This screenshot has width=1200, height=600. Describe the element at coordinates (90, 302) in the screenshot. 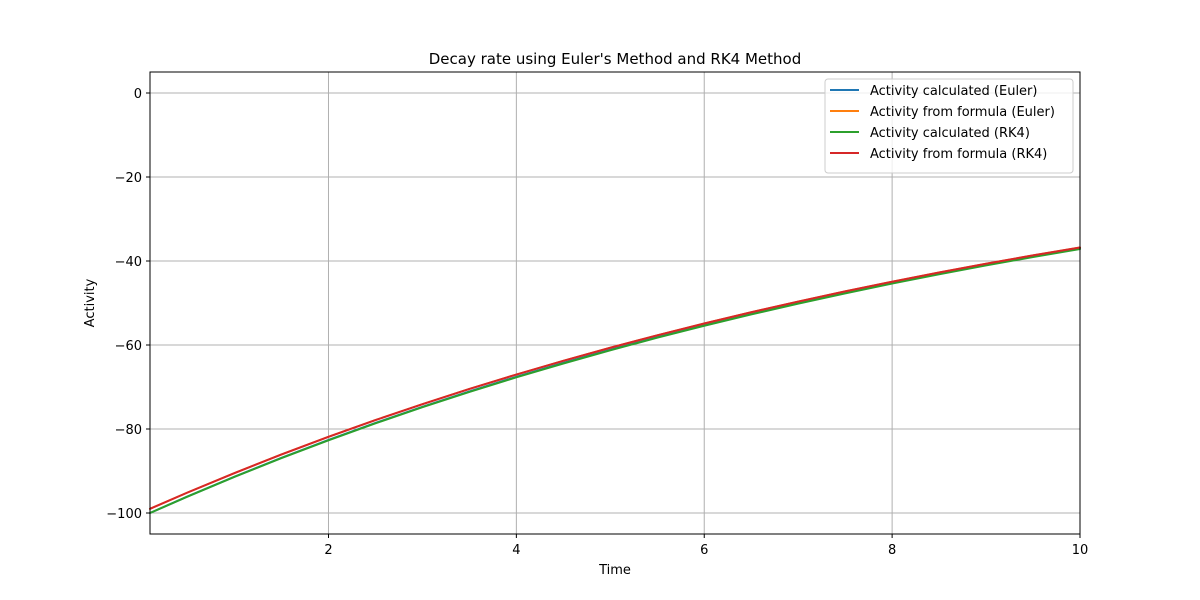

I see `y-axis-title: Activity` at that location.